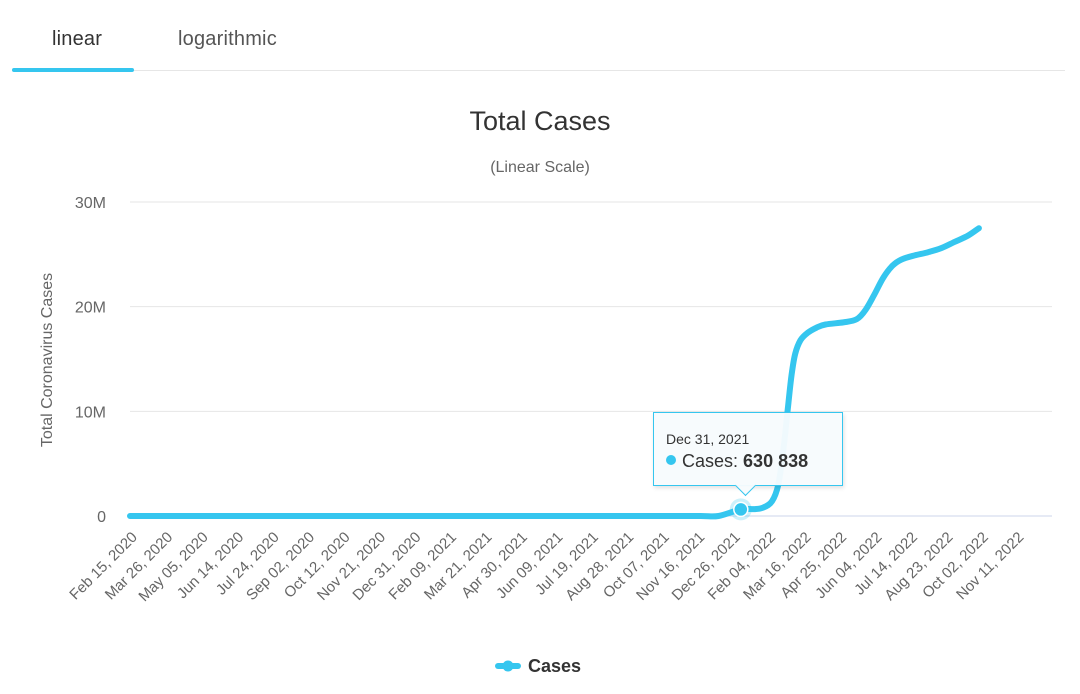 Image resolution: width=1080 pixels, height=694 pixels. Describe the element at coordinates (73, 70) in the screenshot. I see `active-tab-indicator` at that location.